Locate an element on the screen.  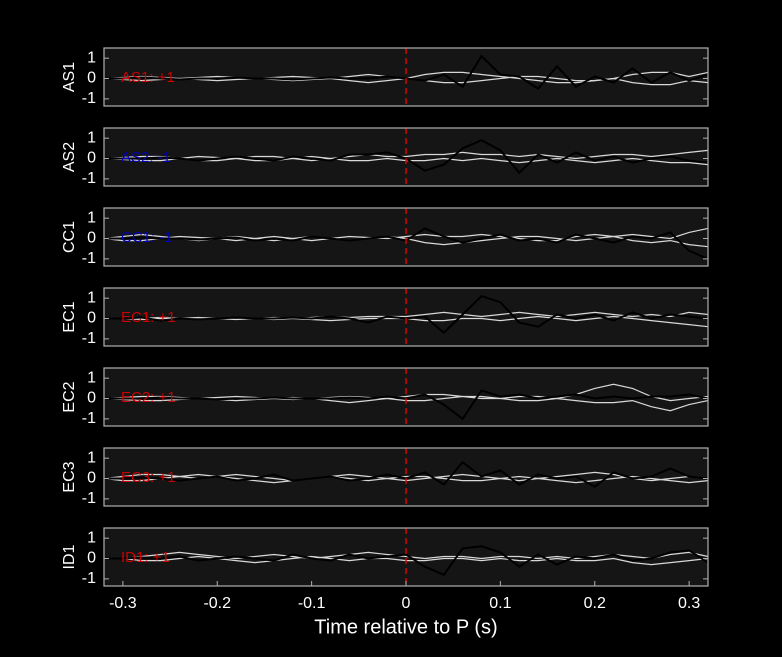
annotation: AS1: +1 is located at coordinates (148, 77).